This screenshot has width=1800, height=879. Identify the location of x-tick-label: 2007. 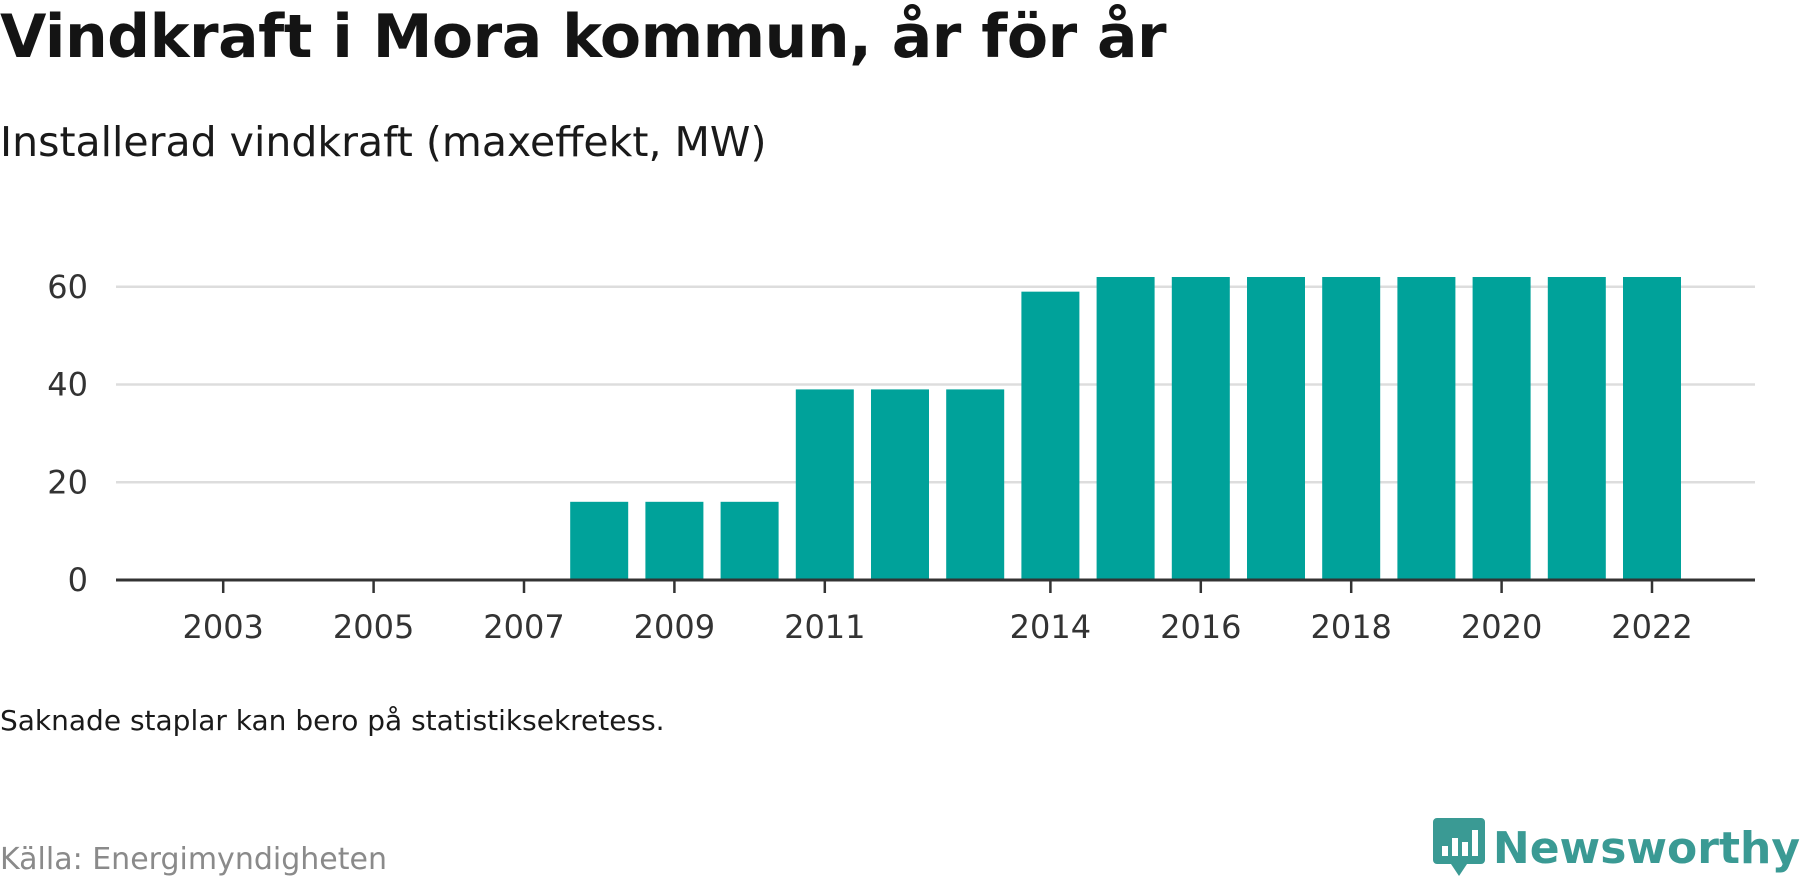
(523, 627).